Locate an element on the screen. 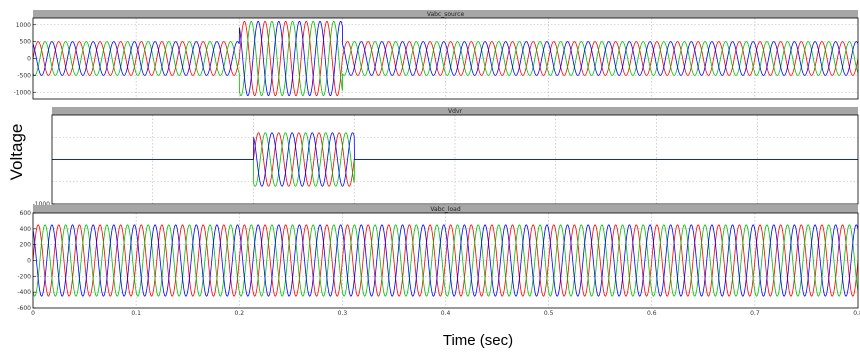  panel-title: Vabc_source is located at coordinates (446, 14).